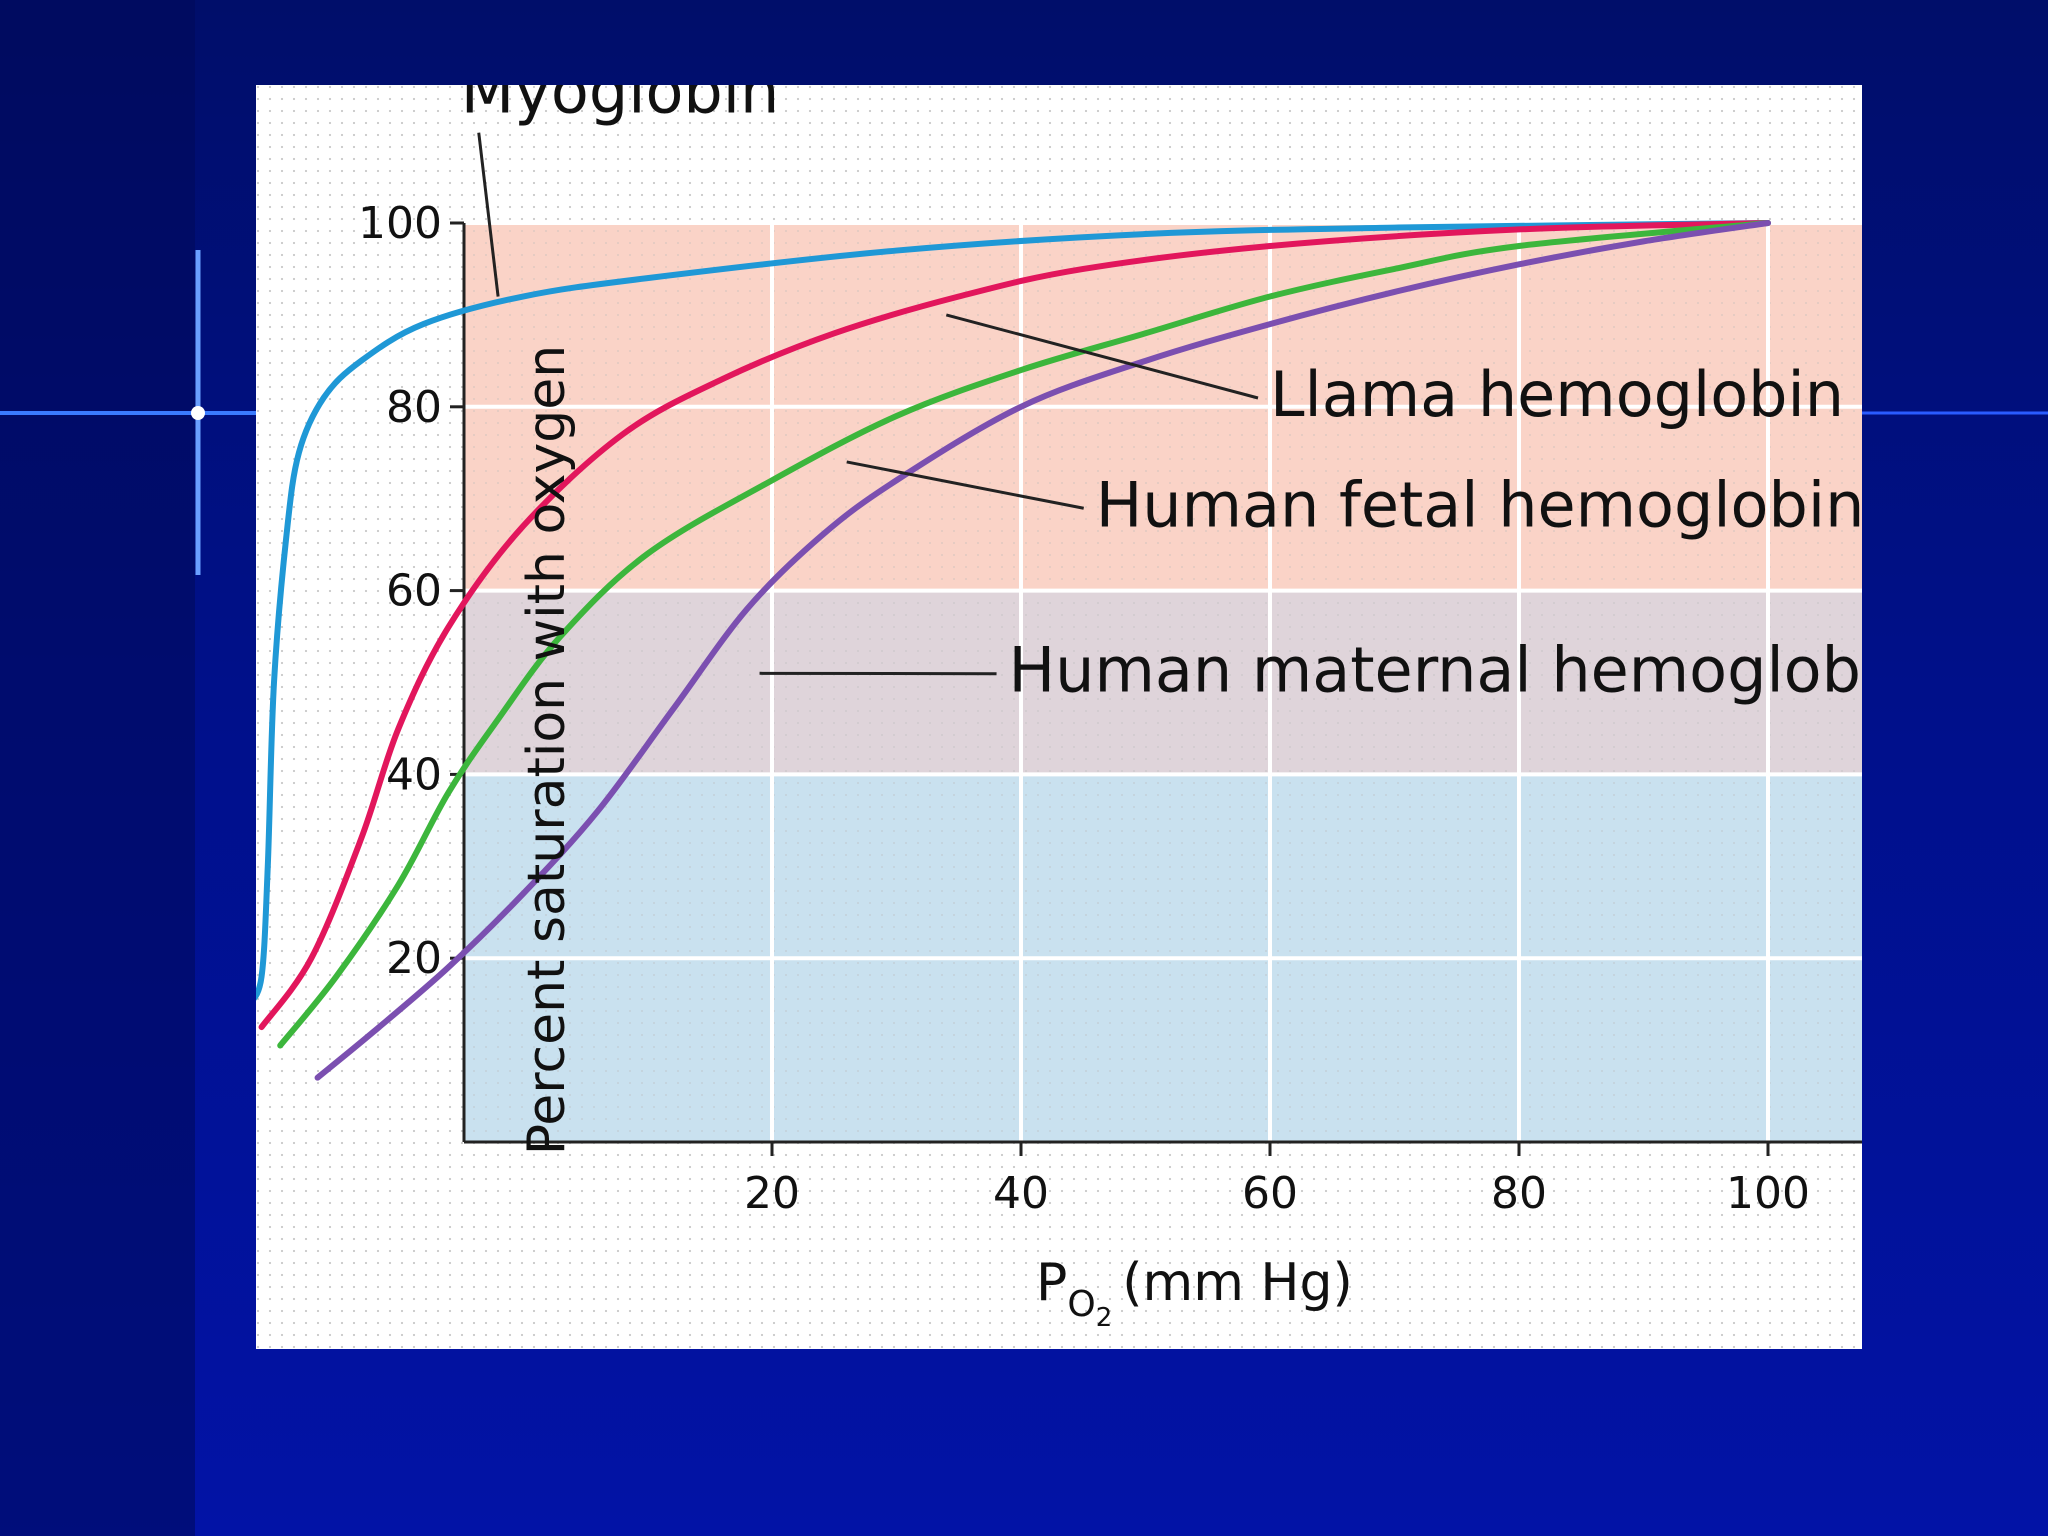 The height and width of the screenshot is (1536, 2048). I want to click on x-axis-title: PO2 (mm Hg), so click(1194, 1293).